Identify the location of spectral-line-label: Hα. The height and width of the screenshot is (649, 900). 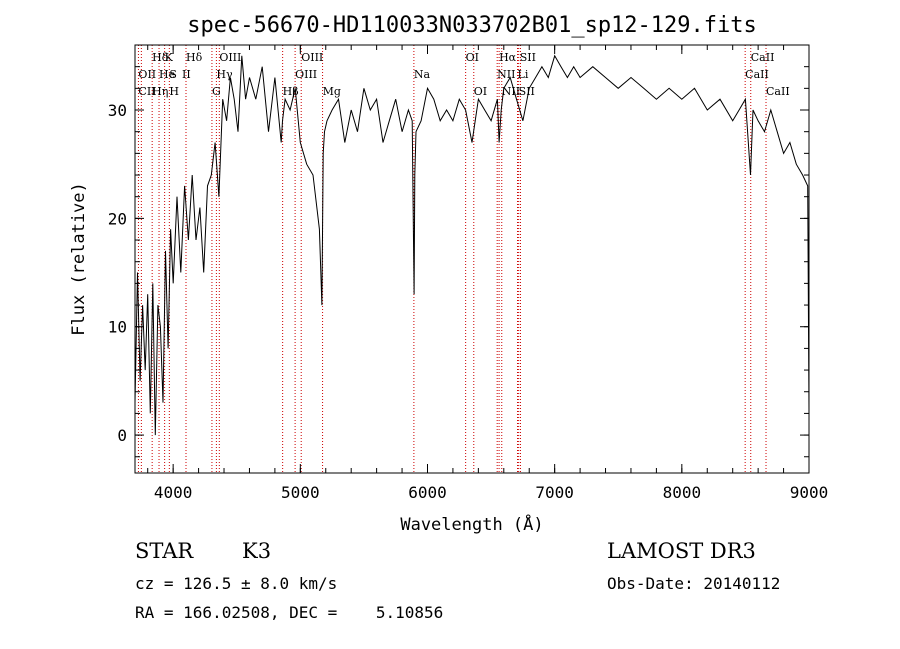
(508, 57).